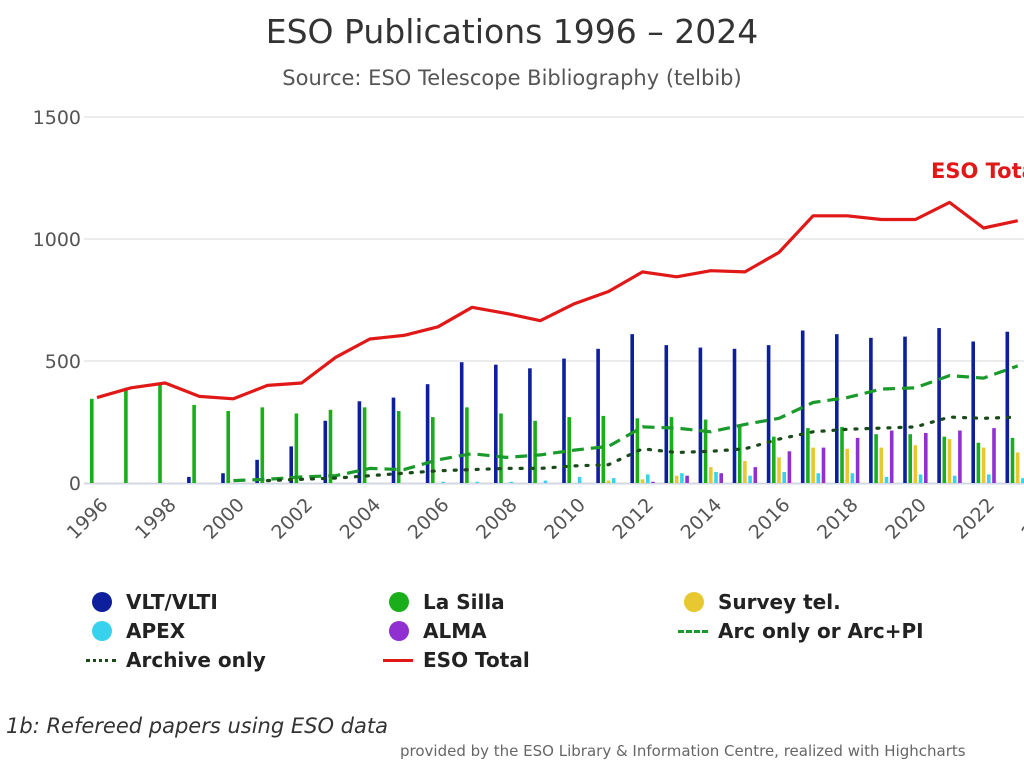  What do you see at coordinates (57, 240) in the screenshot?
I see `y-tick-label: 1000` at bounding box center [57, 240].